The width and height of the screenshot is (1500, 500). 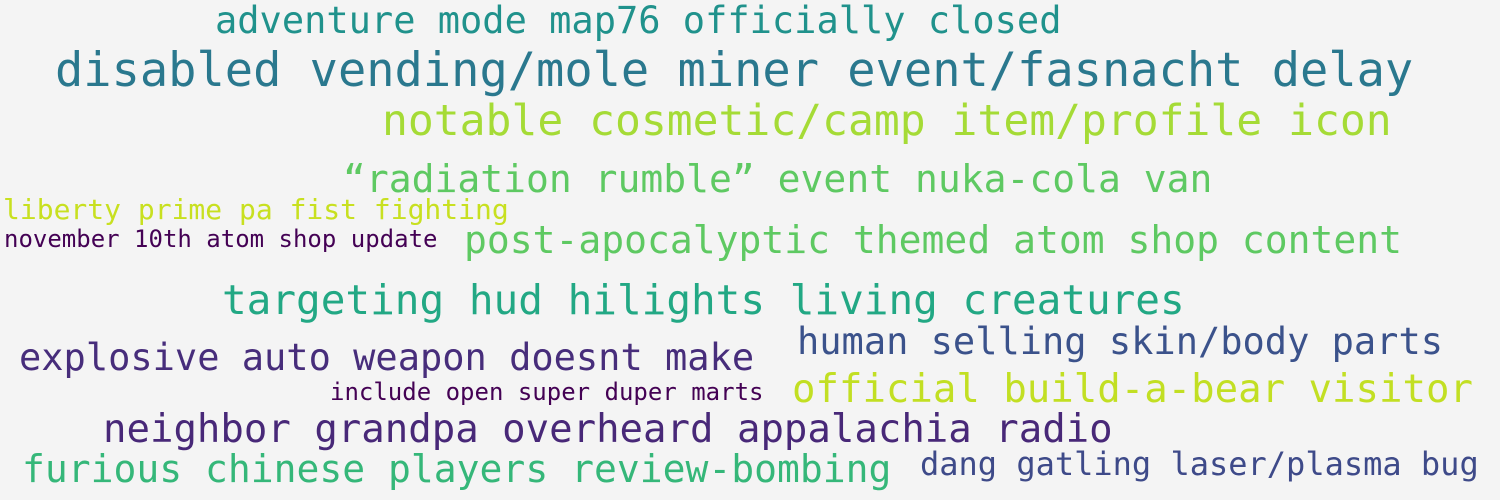 I want to click on phrase-november-atom-shop: november 10th atom shop update, so click(x=221, y=239).